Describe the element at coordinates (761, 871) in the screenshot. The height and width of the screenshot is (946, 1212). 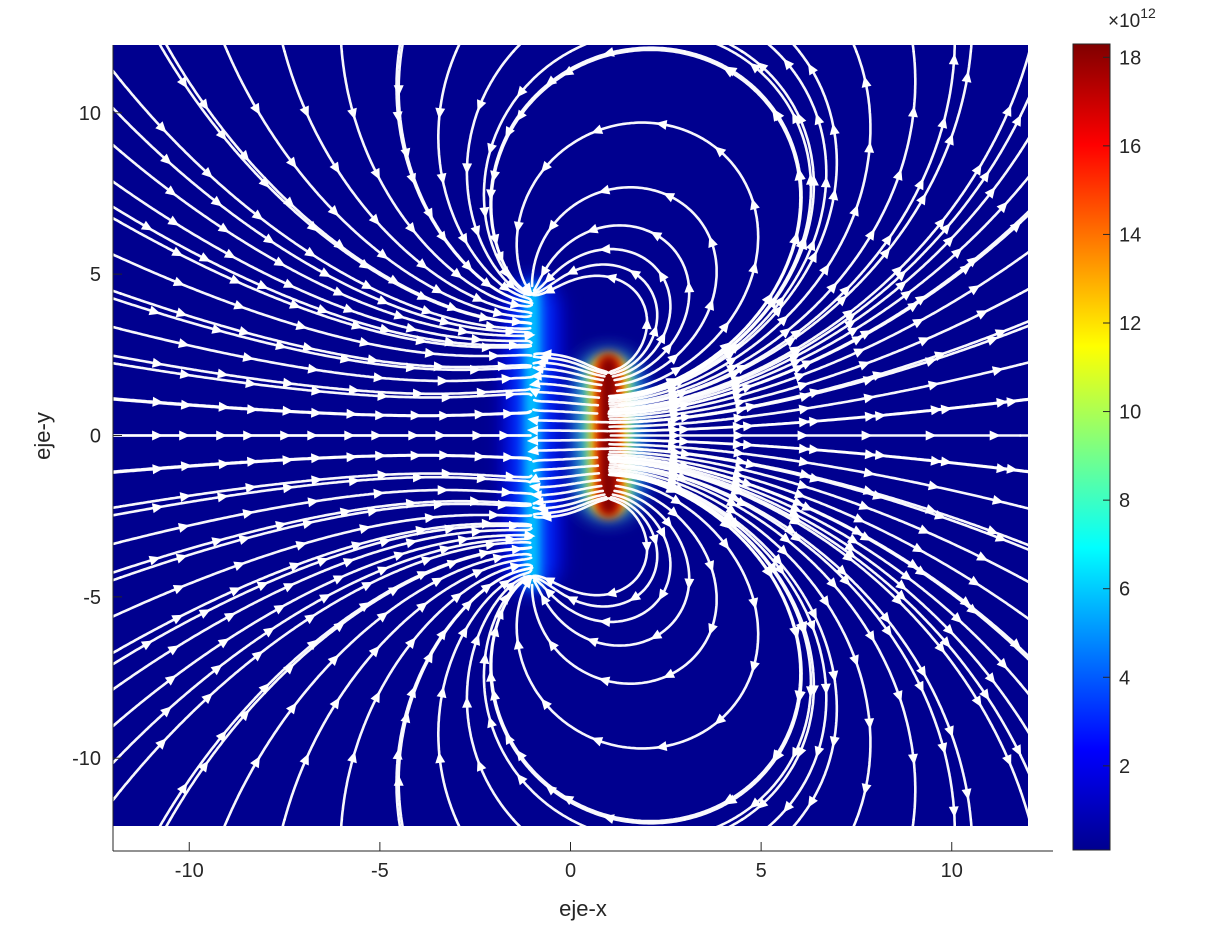
I see `x-tick-label: 5` at that location.